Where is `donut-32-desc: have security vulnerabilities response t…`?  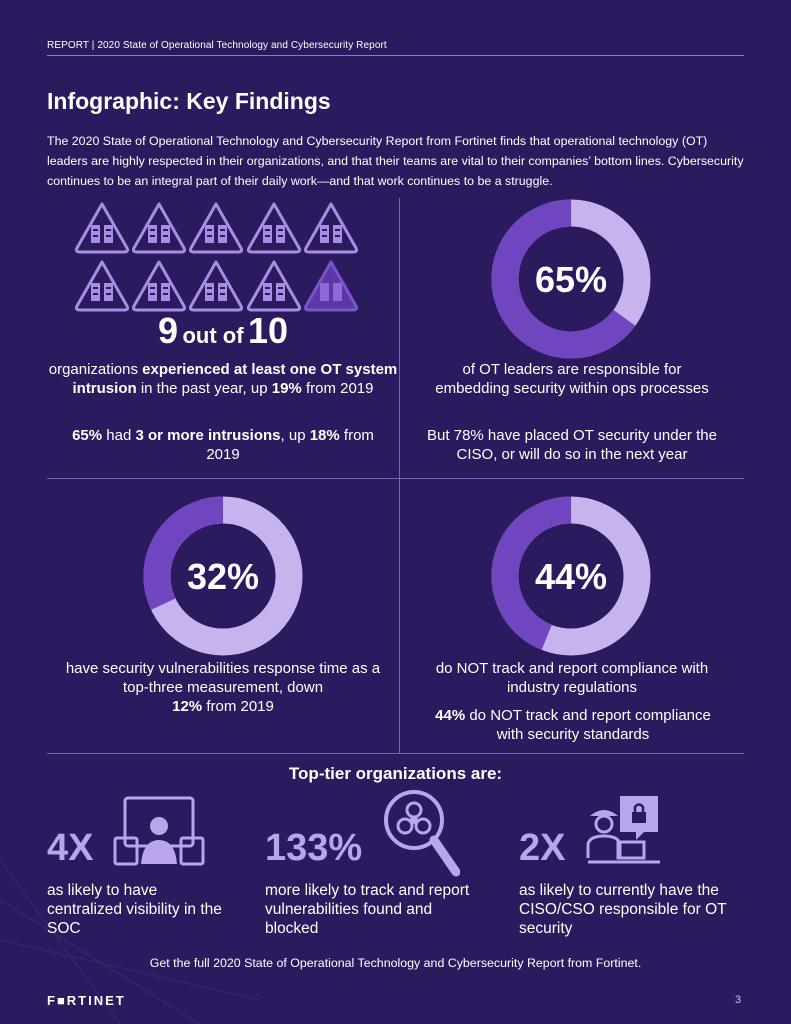 donut-32-desc: have security vulnerabilities response t… is located at coordinates (223, 678).